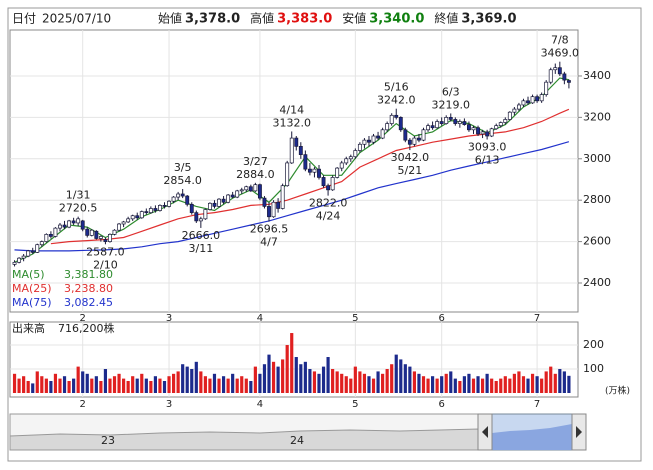  I want to click on legend-name: MA(75), so click(32, 302).